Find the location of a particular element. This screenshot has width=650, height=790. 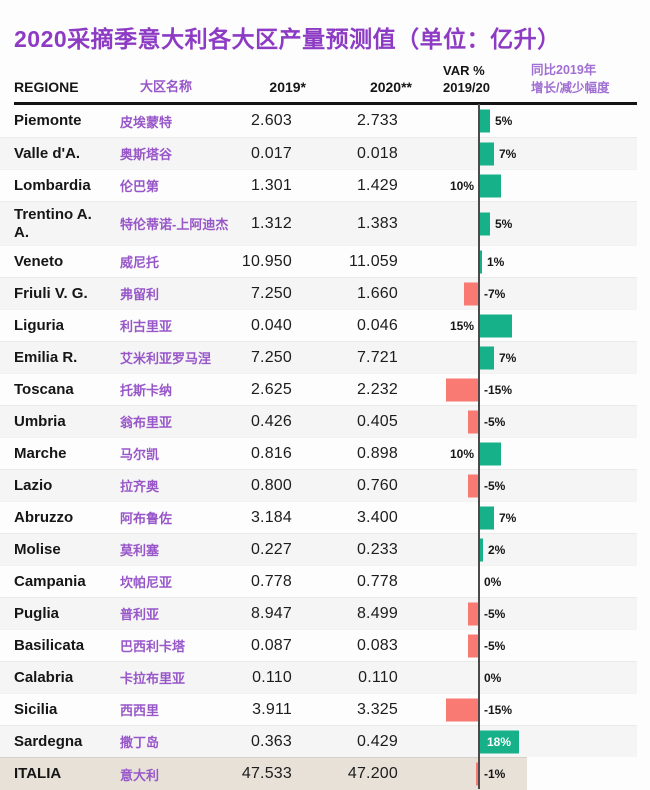

table-row: Valle d'A. 奥斯塔谷 0.017 0.018 7% is located at coordinates (318, 153).